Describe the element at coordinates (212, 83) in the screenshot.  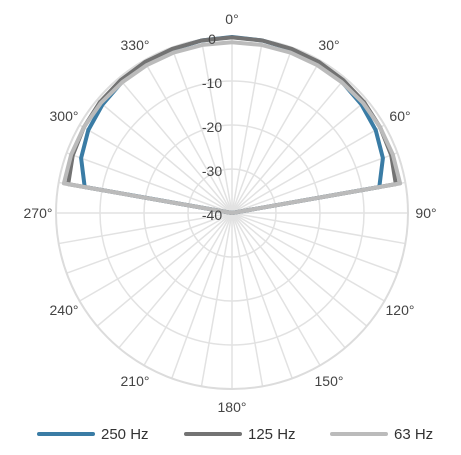
I see `radial-tick-label: -10` at that location.